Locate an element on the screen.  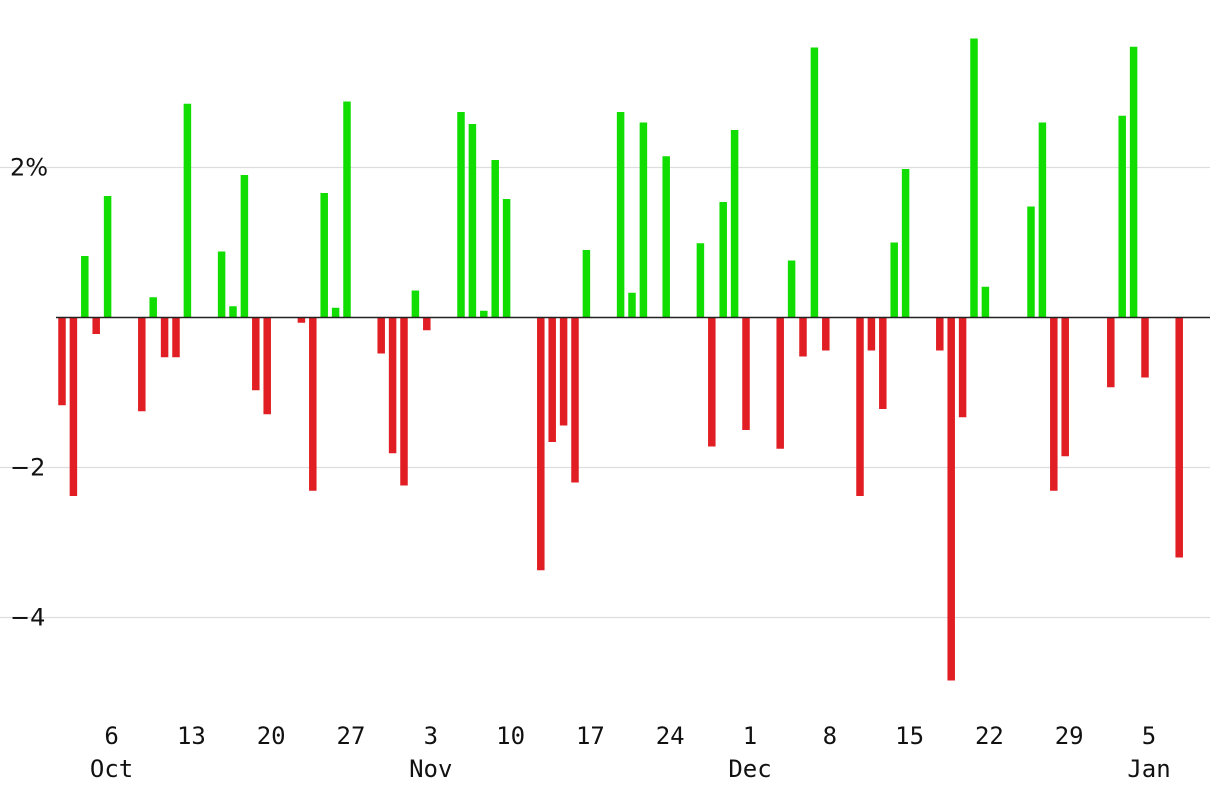
y-tick-label-1: −2 is located at coordinates (27, 468).